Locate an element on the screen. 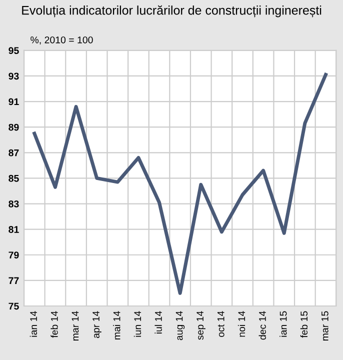 Image resolution: width=343 pixels, height=360 pixels. x-tick-label: oct 14 is located at coordinates (221, 324).